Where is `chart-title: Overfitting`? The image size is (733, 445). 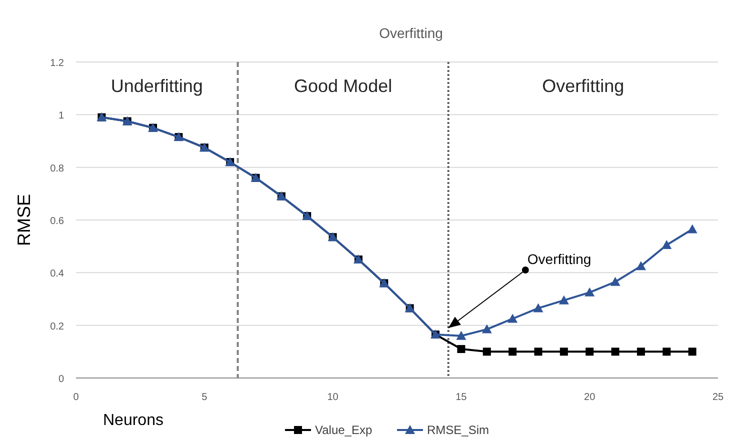
chart-title: Overfitting is located at coordinates (411, 33).